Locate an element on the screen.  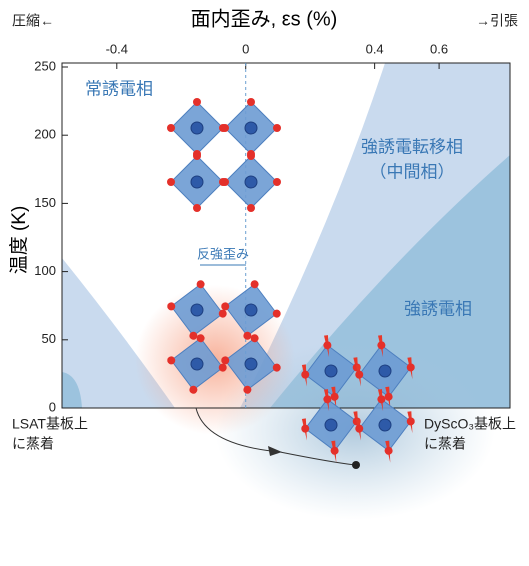
x-tick-label: 0.4 is located at coordinates (375, 48).